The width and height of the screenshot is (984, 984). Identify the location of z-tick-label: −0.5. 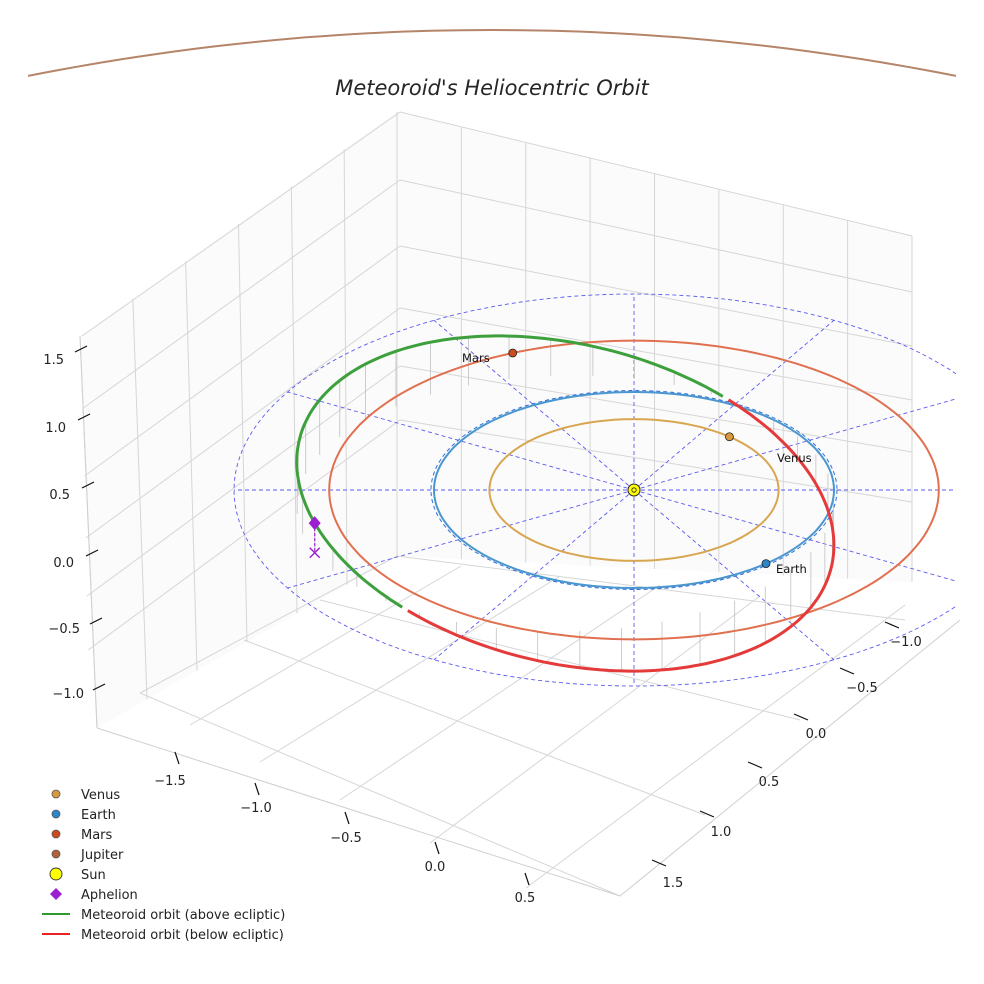
(64, 629).